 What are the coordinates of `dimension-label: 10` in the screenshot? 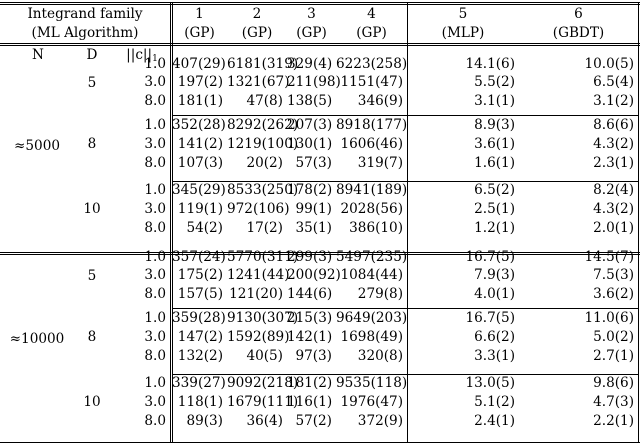 It's located at (92, 209).